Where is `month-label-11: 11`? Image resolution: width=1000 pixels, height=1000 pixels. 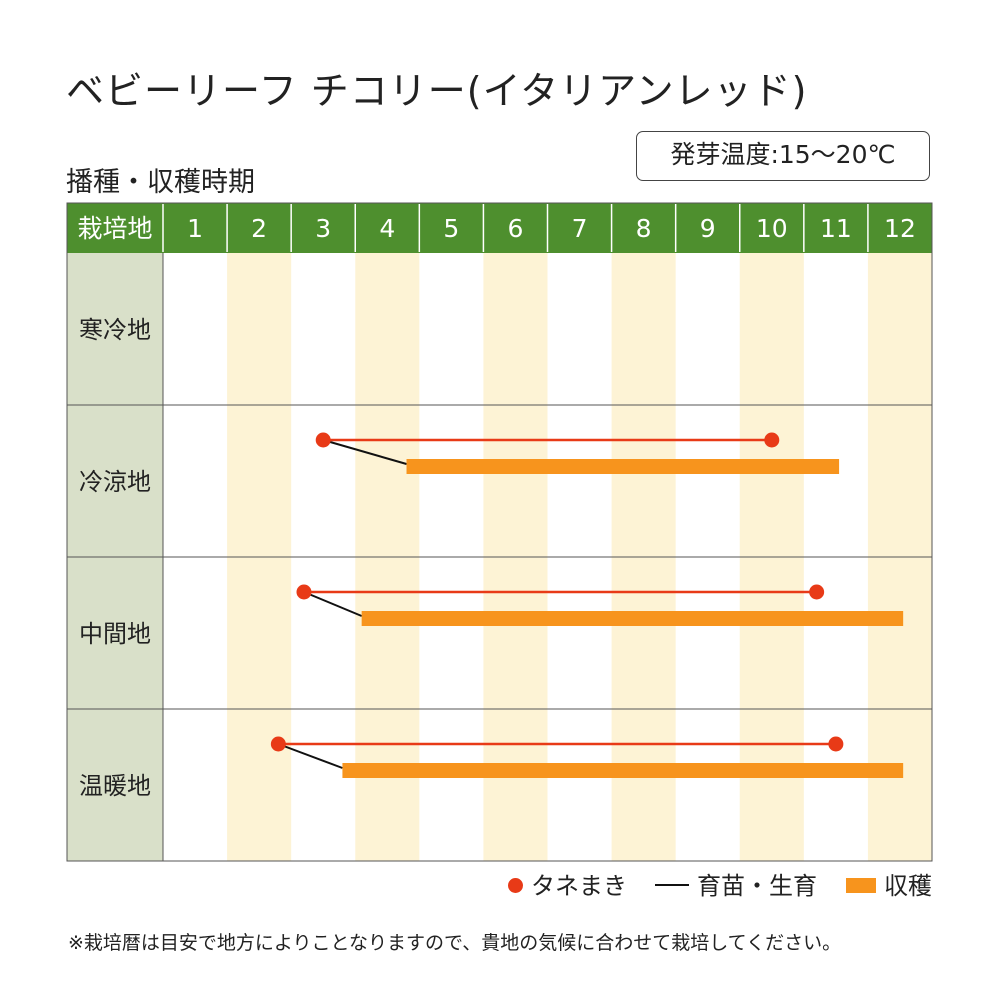
month-label-11: 11 is located at coordinates (836, 228).